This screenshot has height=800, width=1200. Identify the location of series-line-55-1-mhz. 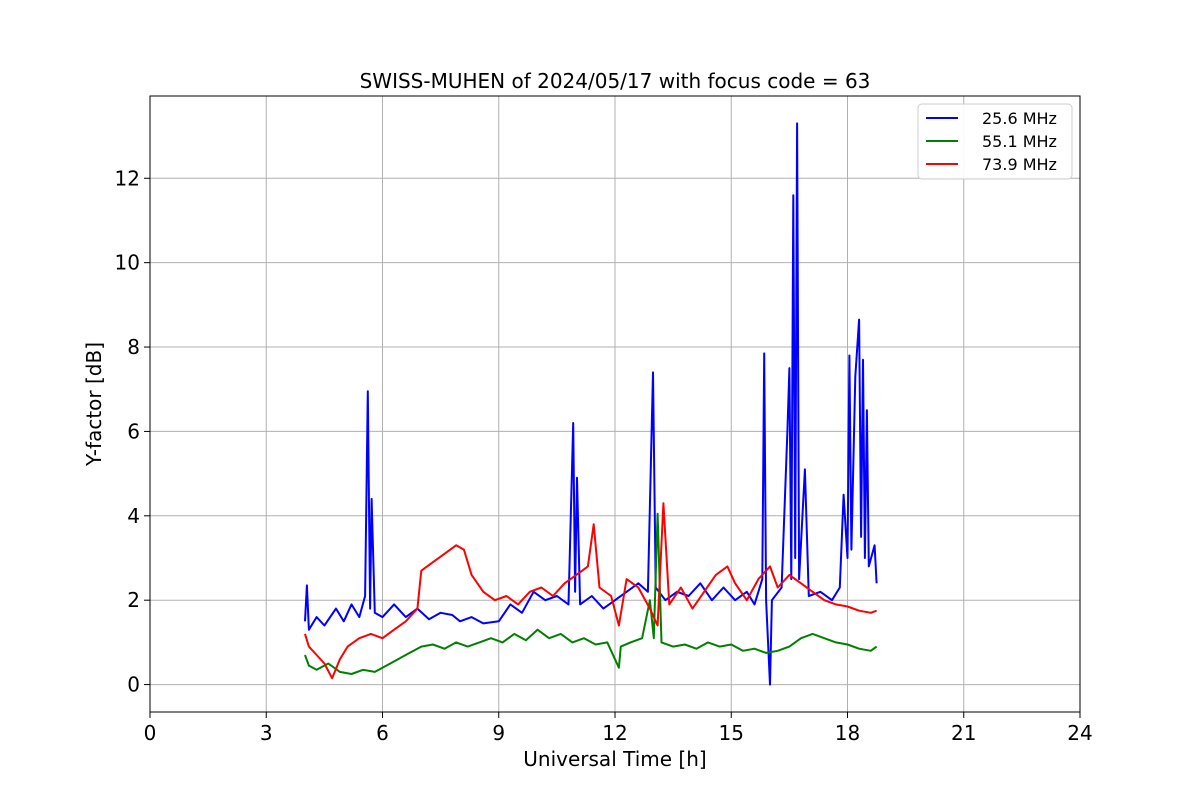
(591, 593).